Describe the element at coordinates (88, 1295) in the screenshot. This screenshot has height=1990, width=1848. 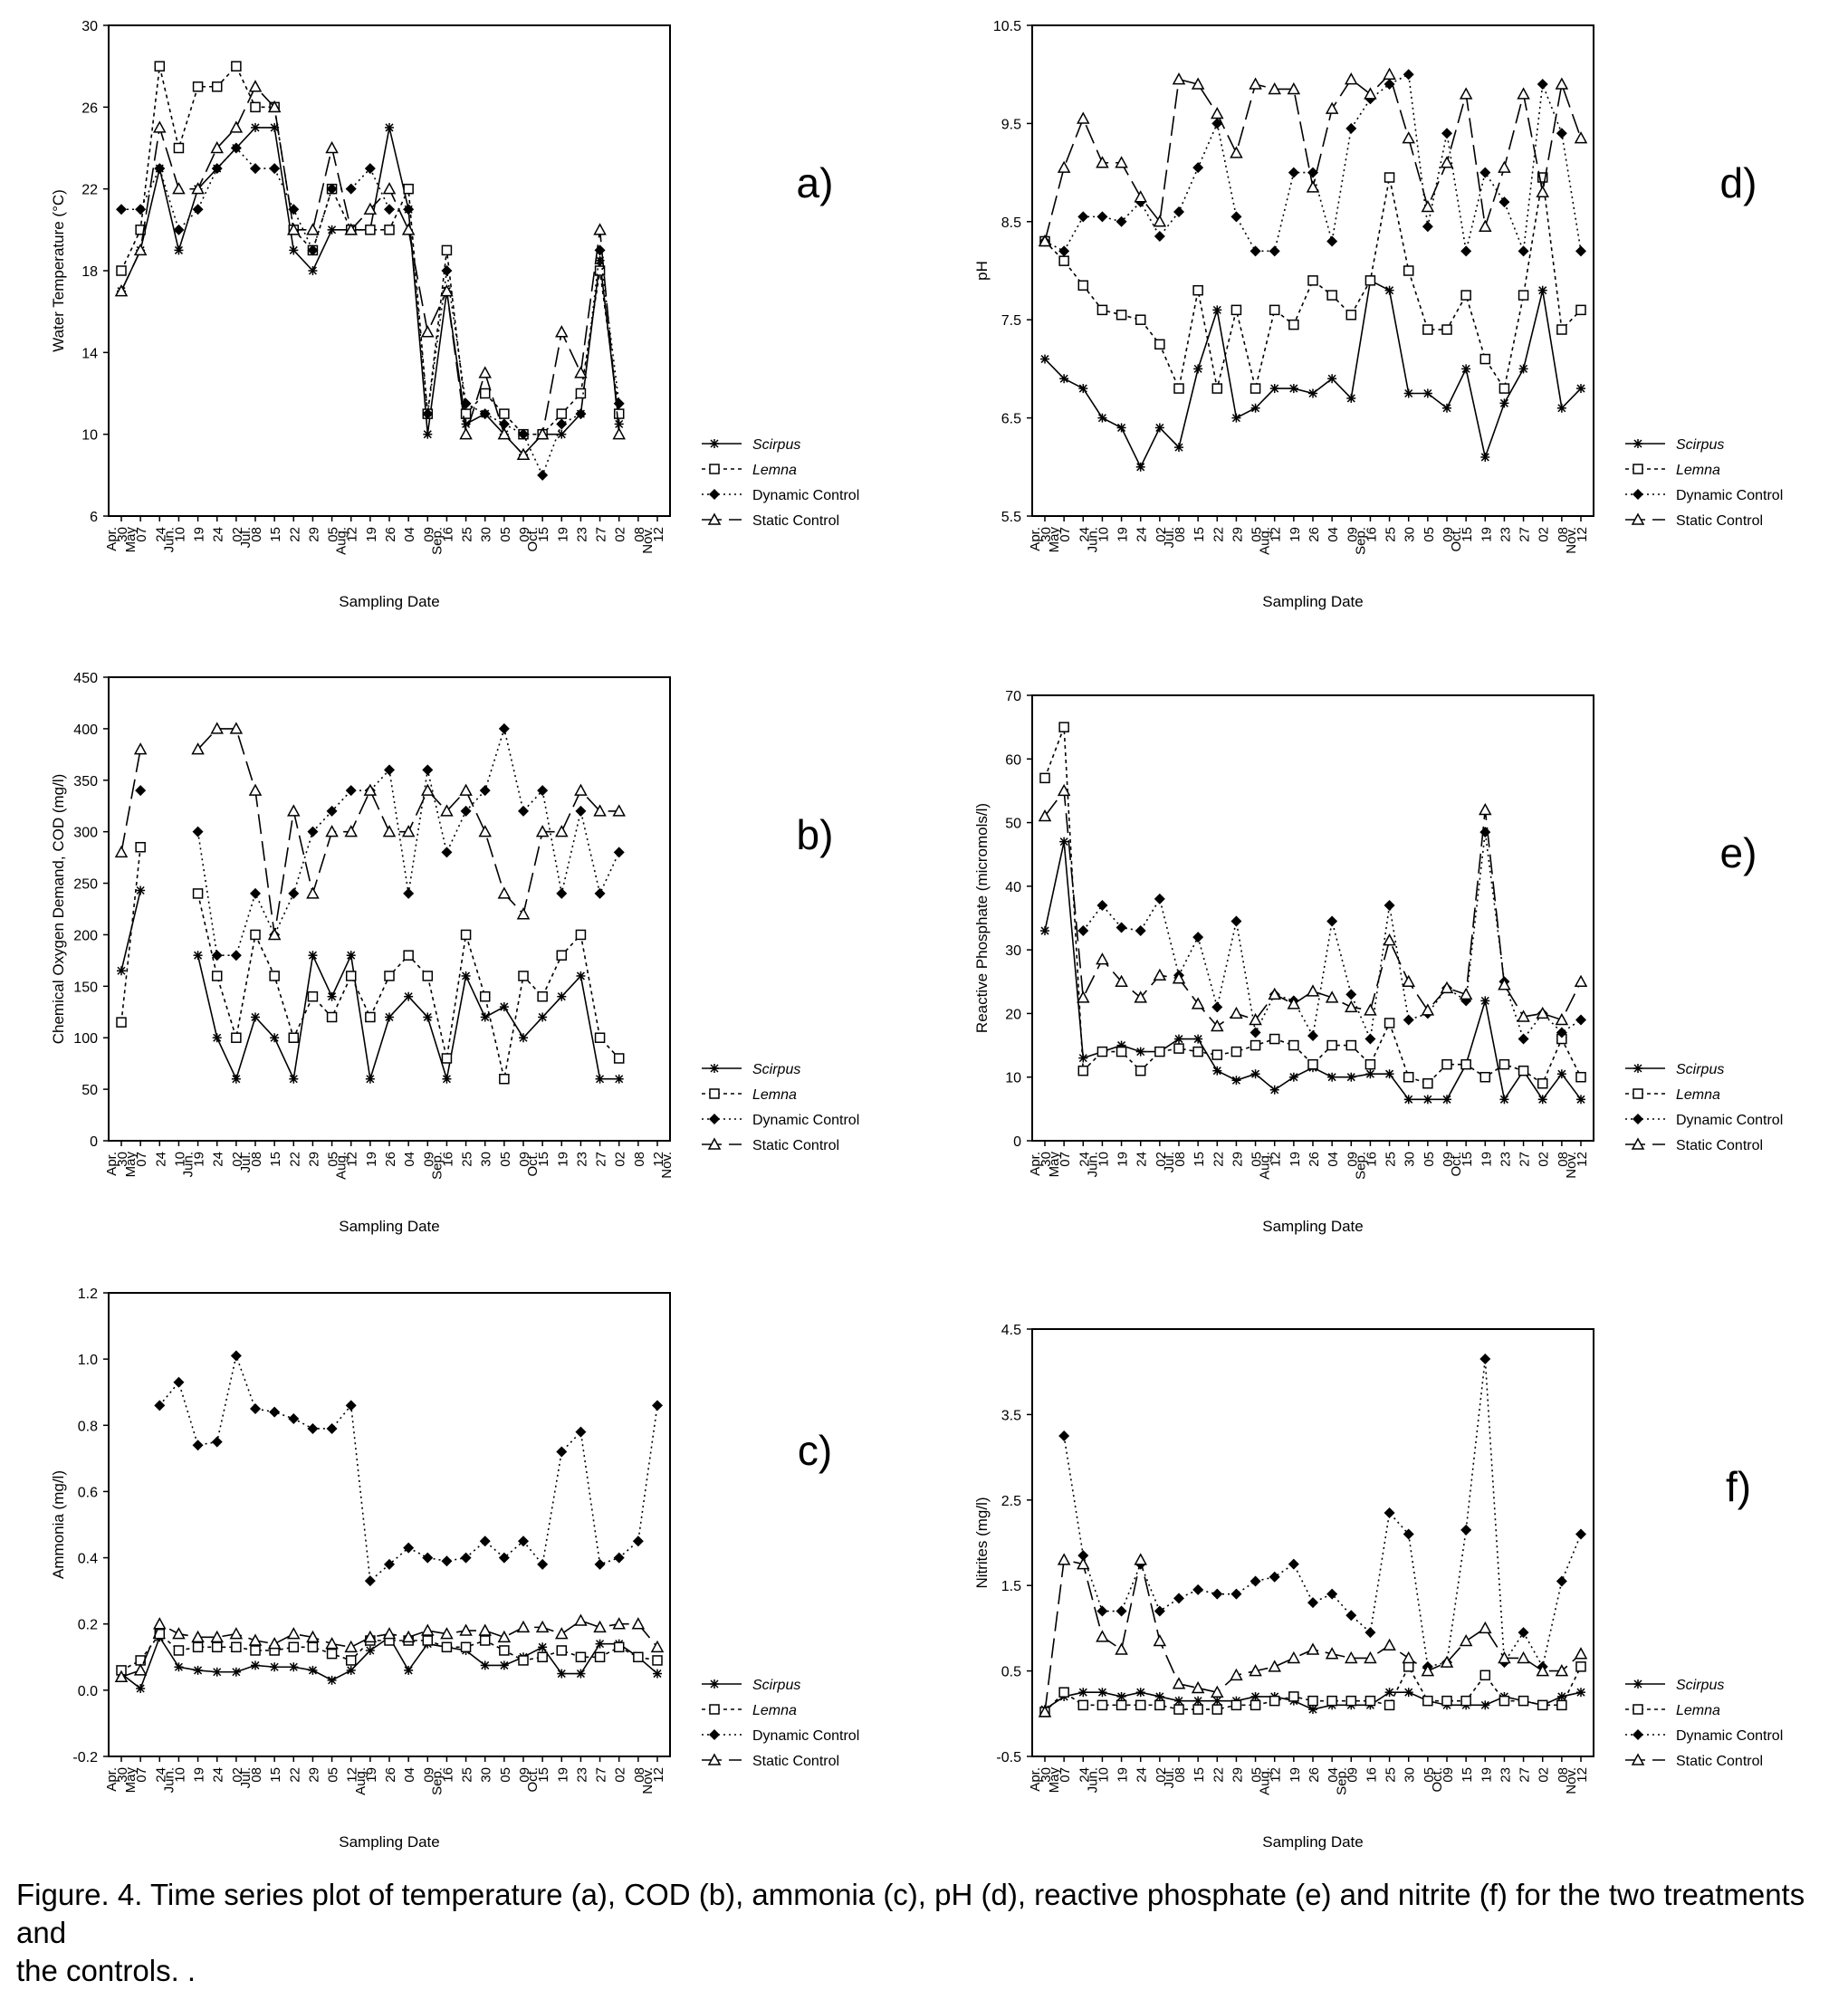
I see `y-tick-label: 1.2` at that location.